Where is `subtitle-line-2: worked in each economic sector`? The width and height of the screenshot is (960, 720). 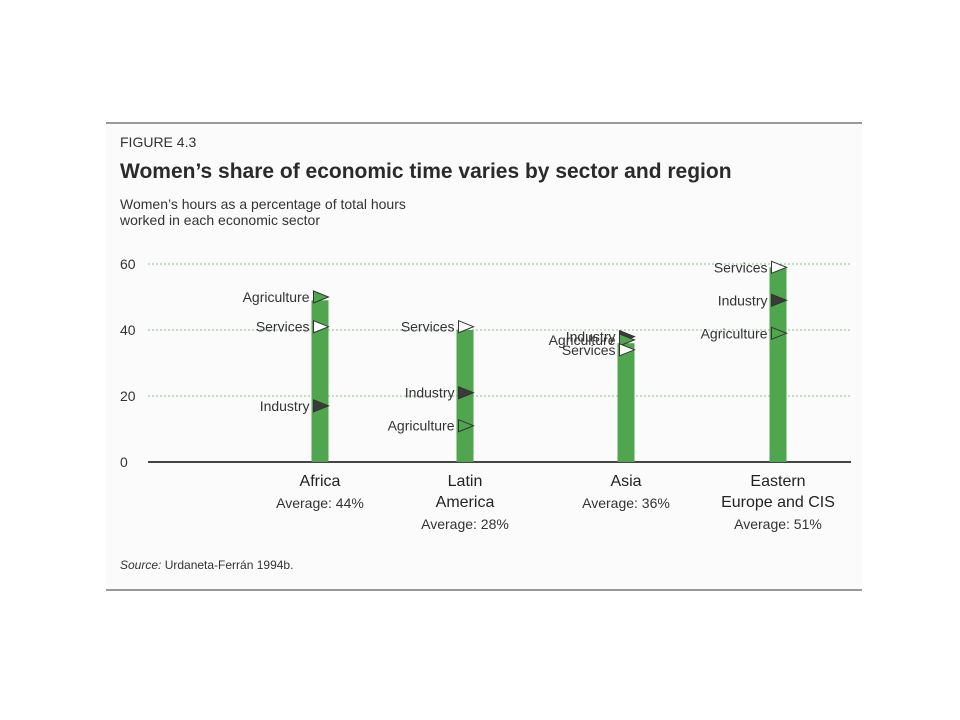
subtitle-line-2: worked in each economic sector is located at coordinates (220, 220).